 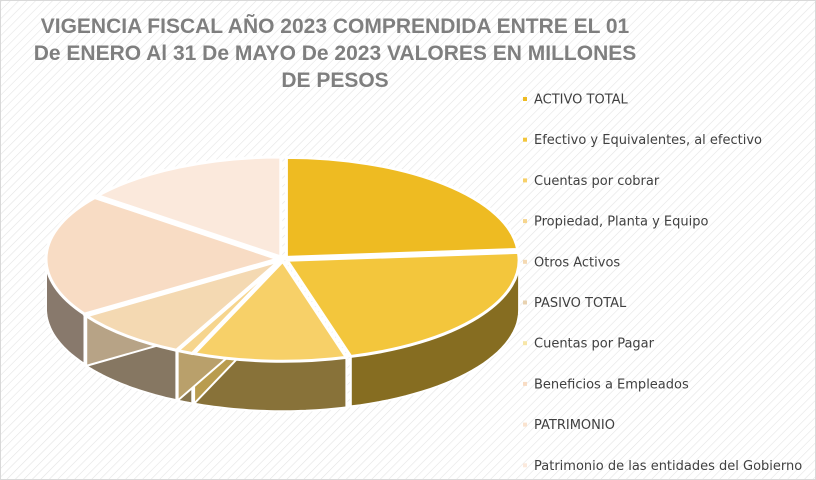 What do you see at coordinates (597, 181) in the screenshot?
I see `legend-label: Cuentas por cobrar` at bounding box center [597, 181].